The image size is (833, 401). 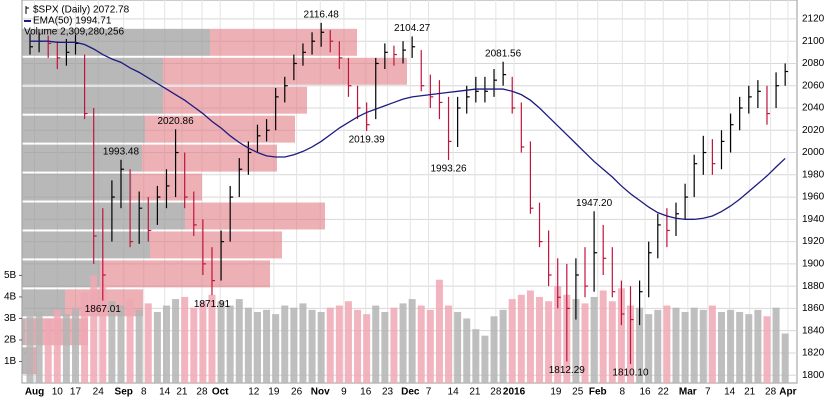 What do you see at coordinates (10, 340) in the screenshot?
I see `y2-tick-label: 2B` at bounding box center [10, 340].